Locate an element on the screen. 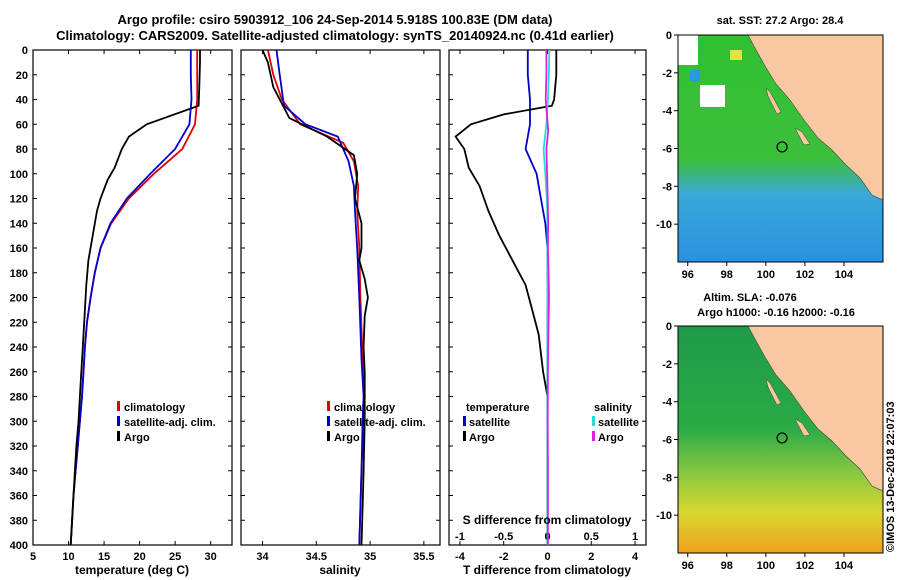  y-tick-label: 120 is located at coordinates (19, 200).